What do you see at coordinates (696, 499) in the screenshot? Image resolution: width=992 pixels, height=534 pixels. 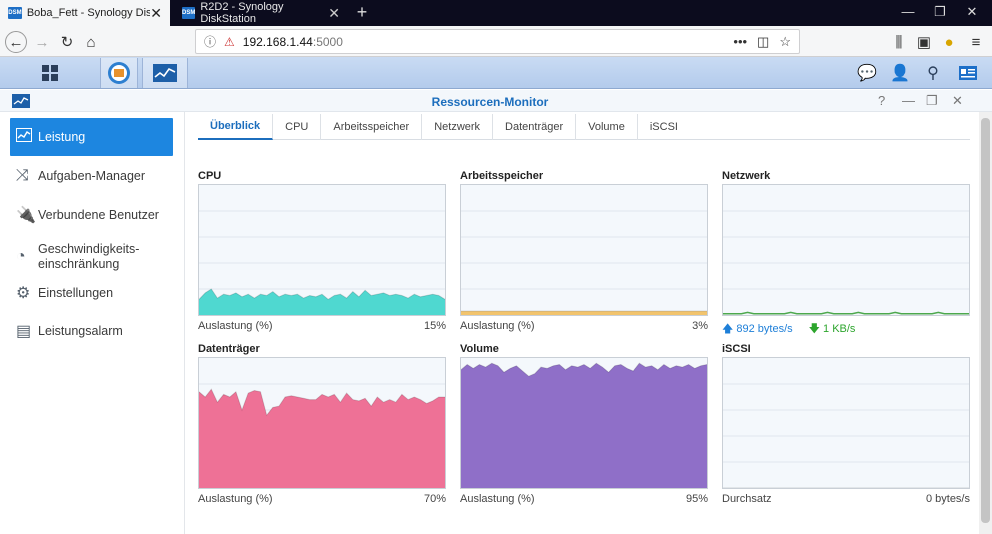 I see `volume-value: 95%` at bounding box center [696, 499].